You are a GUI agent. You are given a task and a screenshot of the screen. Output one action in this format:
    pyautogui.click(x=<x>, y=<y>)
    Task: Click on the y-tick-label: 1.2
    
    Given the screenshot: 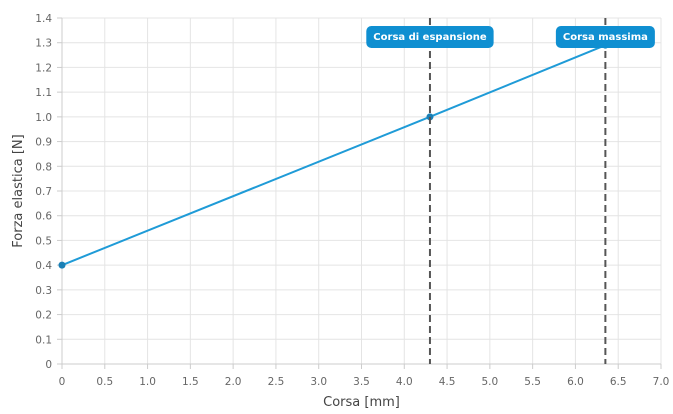 What is the action you would take?
    pyautogui.click(x=43, y=68)
    